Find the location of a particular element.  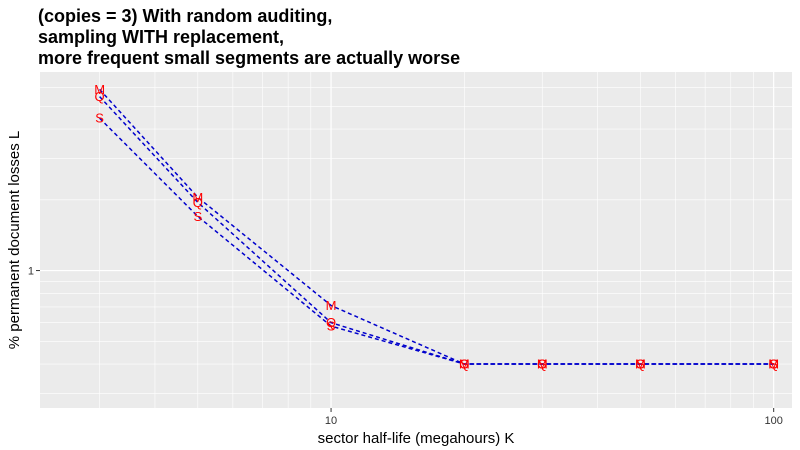

y-axis-title: % permanent document losses L is located at coordinates (14, 240).